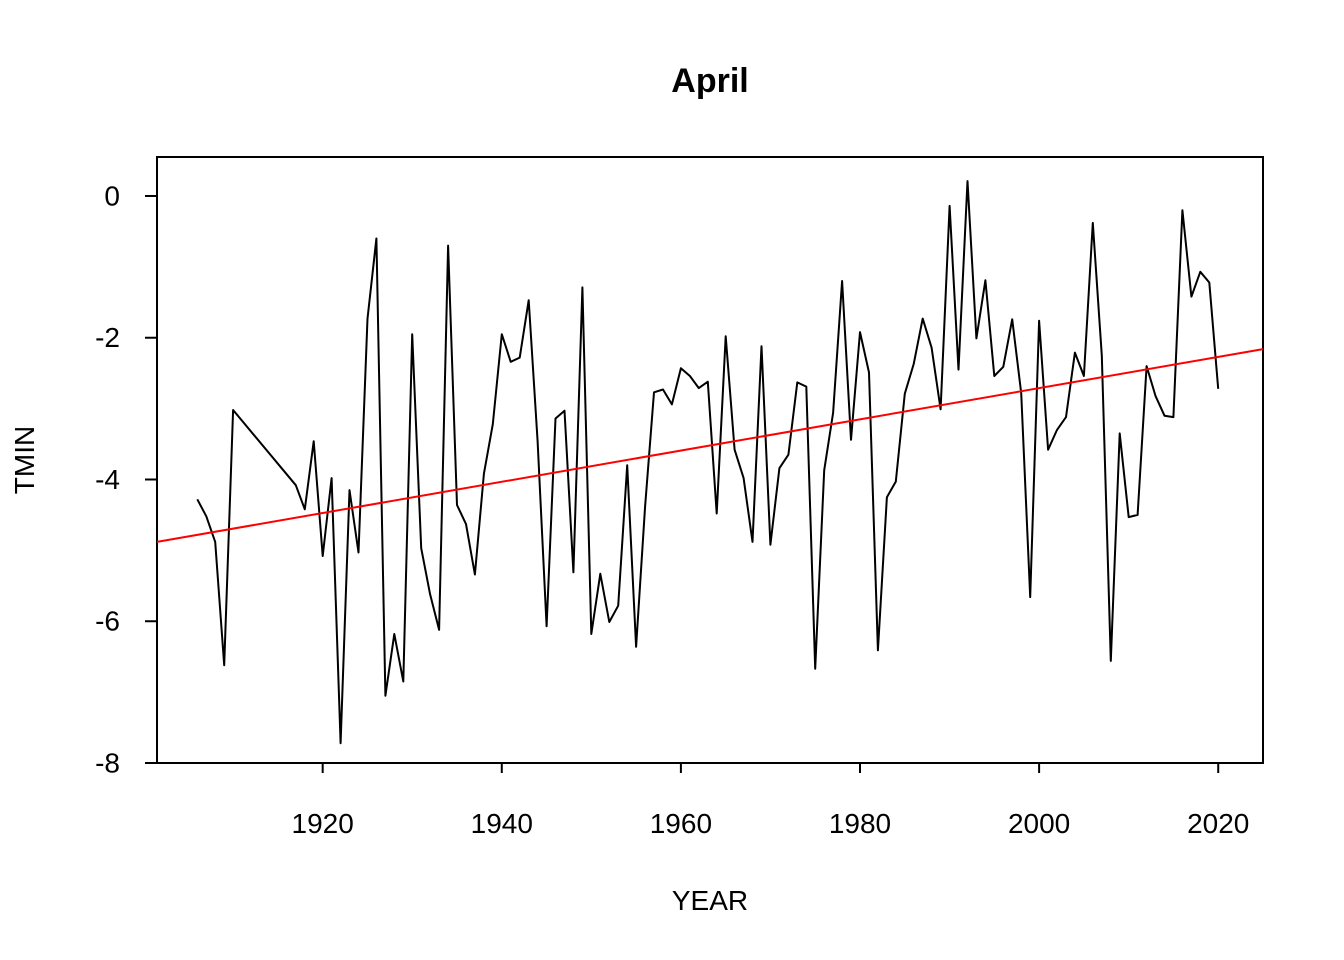  What do you see at coordinates (126, 479) in the screenshot?
I see `y-axis: -8 -6 -4 -2 0` at bounding box center [126, 479].